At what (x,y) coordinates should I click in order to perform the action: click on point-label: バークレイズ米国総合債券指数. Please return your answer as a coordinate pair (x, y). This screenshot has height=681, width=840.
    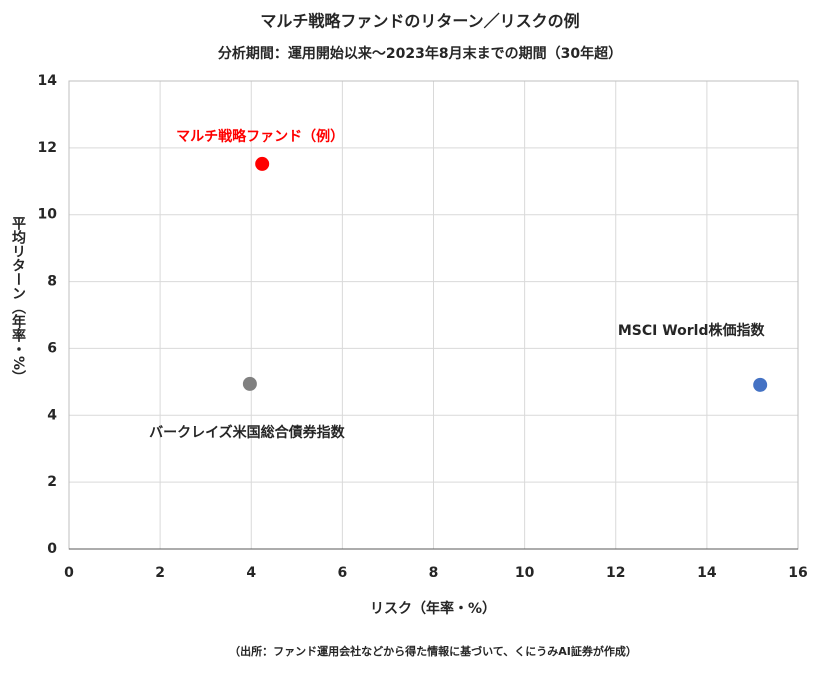
    Looking at the image, I should click on (247, 432).